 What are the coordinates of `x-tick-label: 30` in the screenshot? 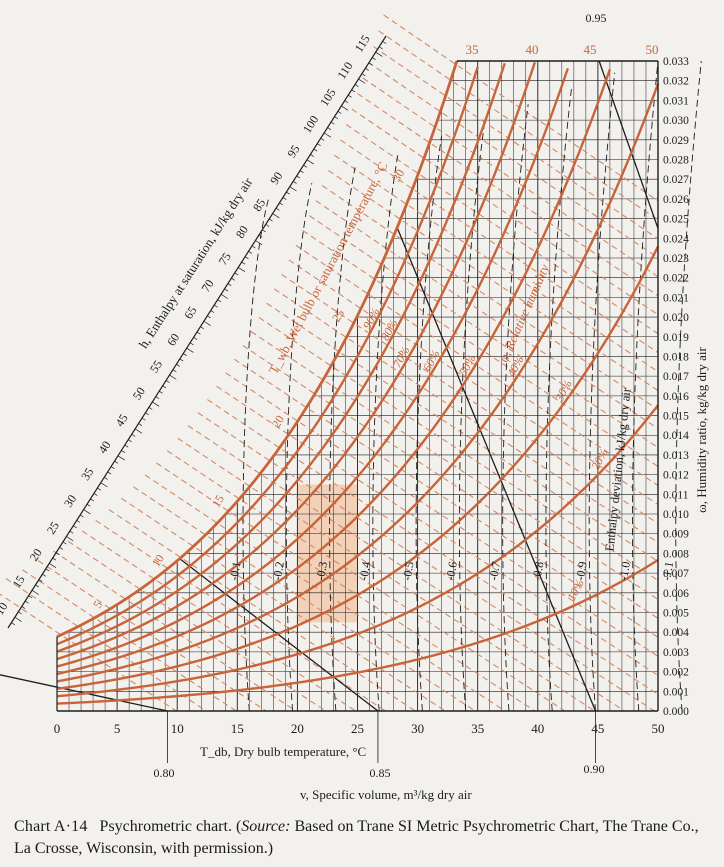 It's located at (417, 728).